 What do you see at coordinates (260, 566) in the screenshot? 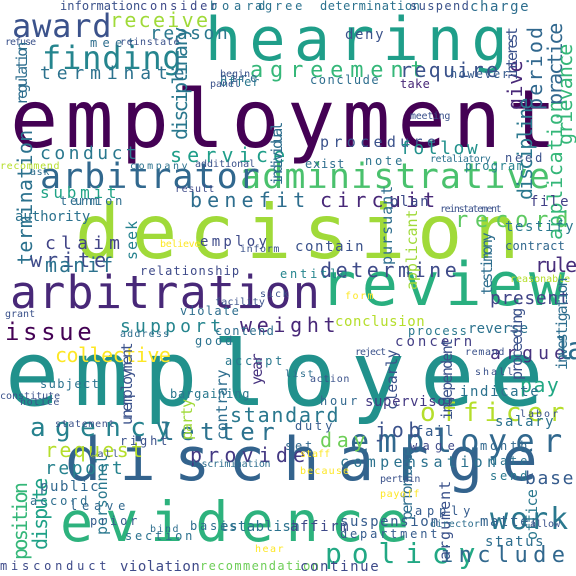
I see `word-recommendation: recommendation` at bounding box center [260, 566].